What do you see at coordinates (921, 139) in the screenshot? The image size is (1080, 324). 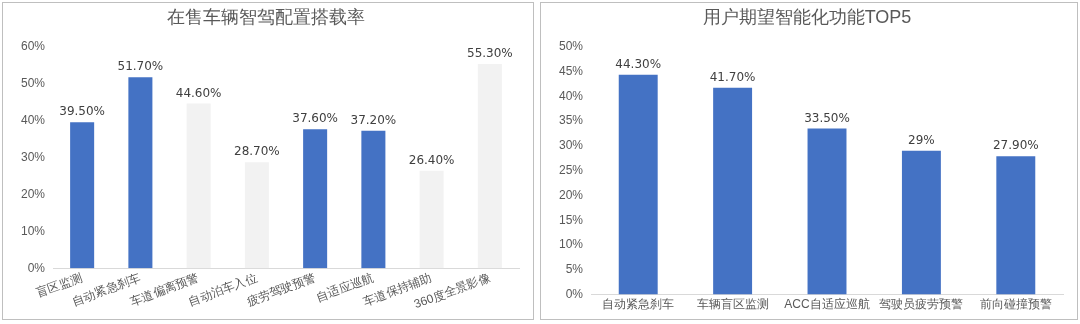 I see `data-label: 29%` at bounding box center [921, 139].